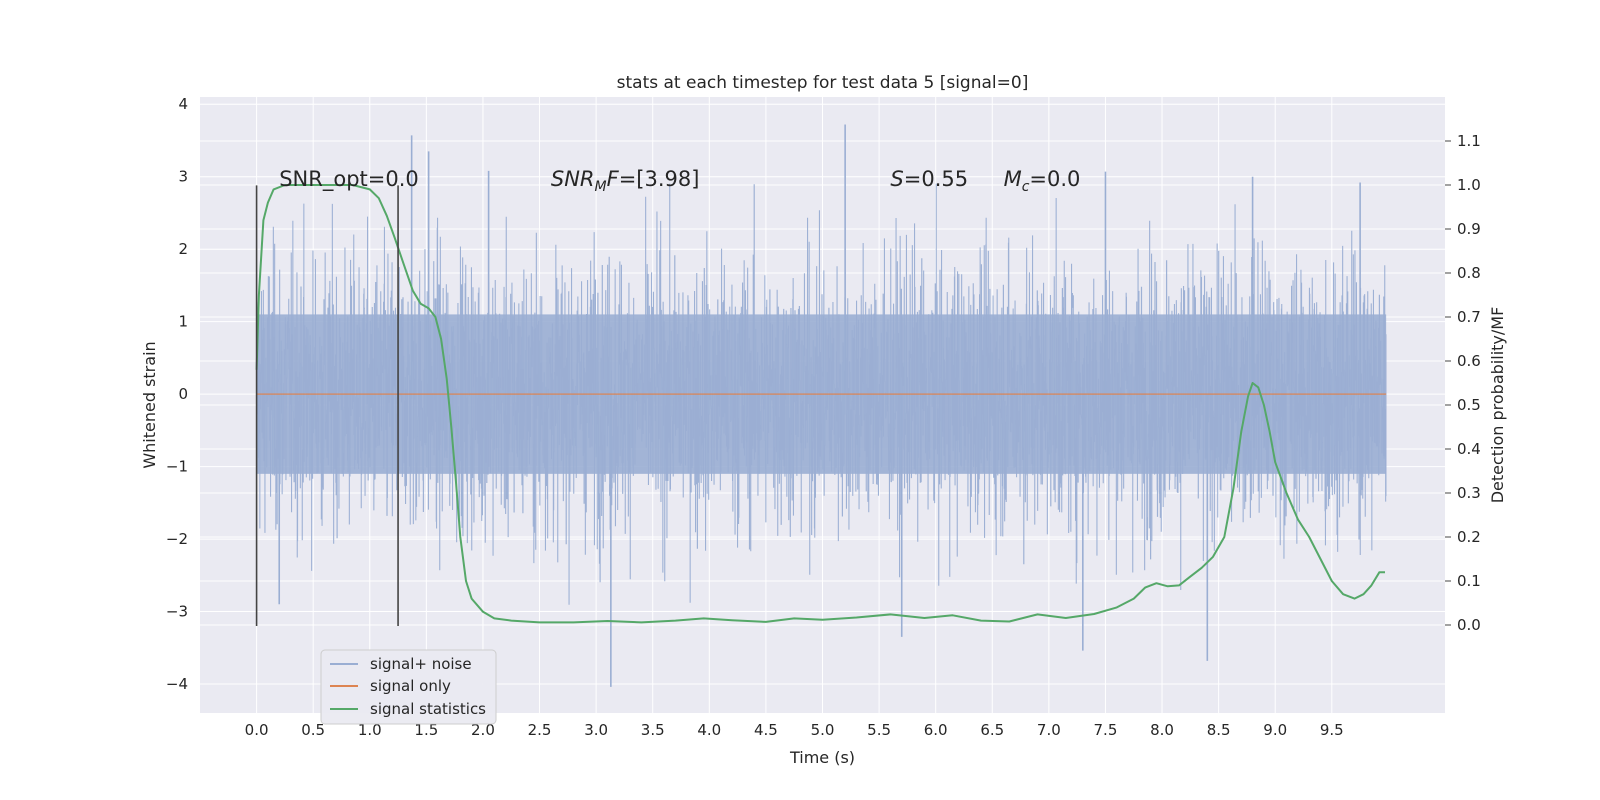 Image resolution: width=1600 pixels, height=800 pixels. Describe the element at coordinates (257, 730) in the screenshot. I see `x-tick-label: 0.0` at that location.